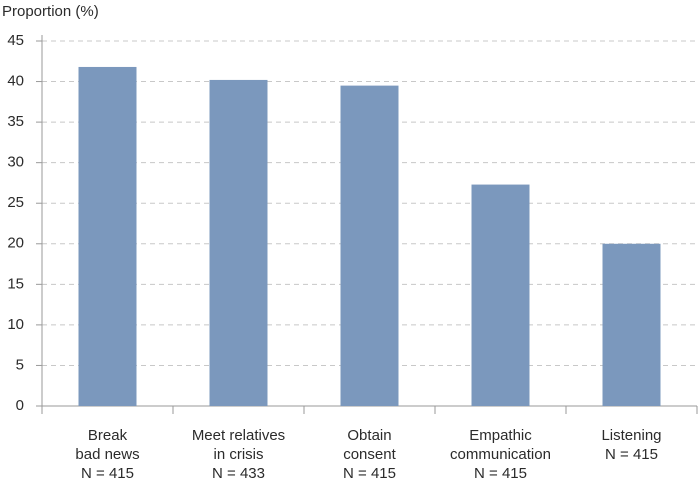  What do you see at coordinates (15, 283) in the screenshot?
I see `y-tick-label: 15` at bounding box center [15, 283].